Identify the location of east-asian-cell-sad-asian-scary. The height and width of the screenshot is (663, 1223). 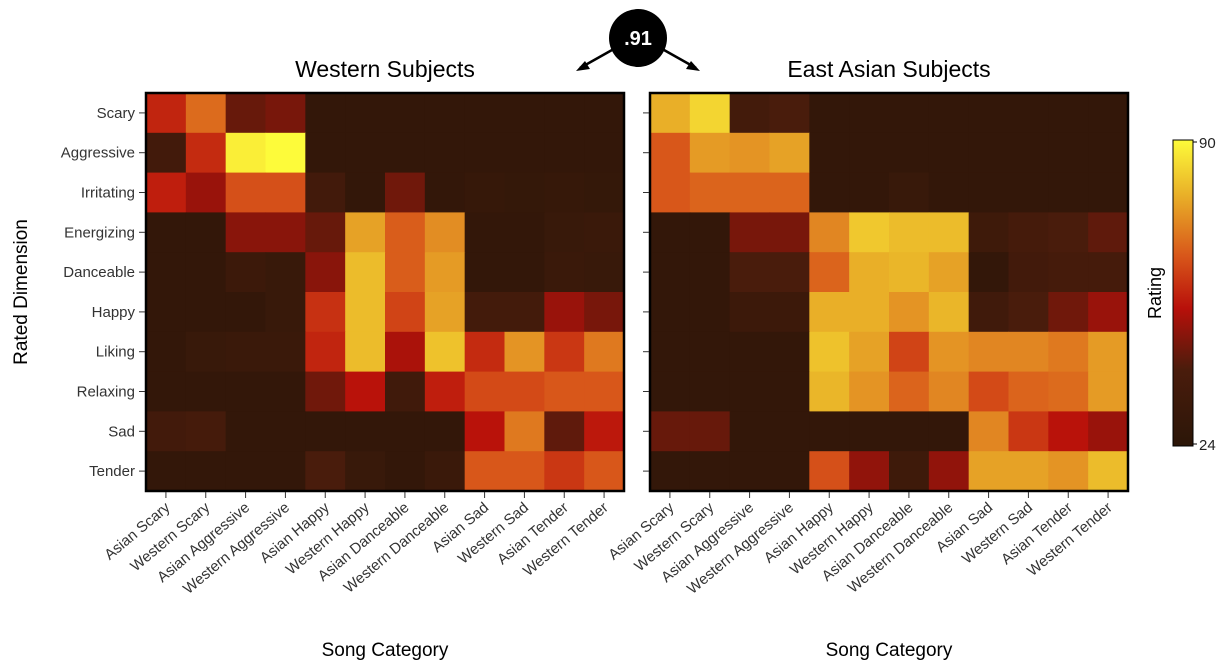
(670, 431).